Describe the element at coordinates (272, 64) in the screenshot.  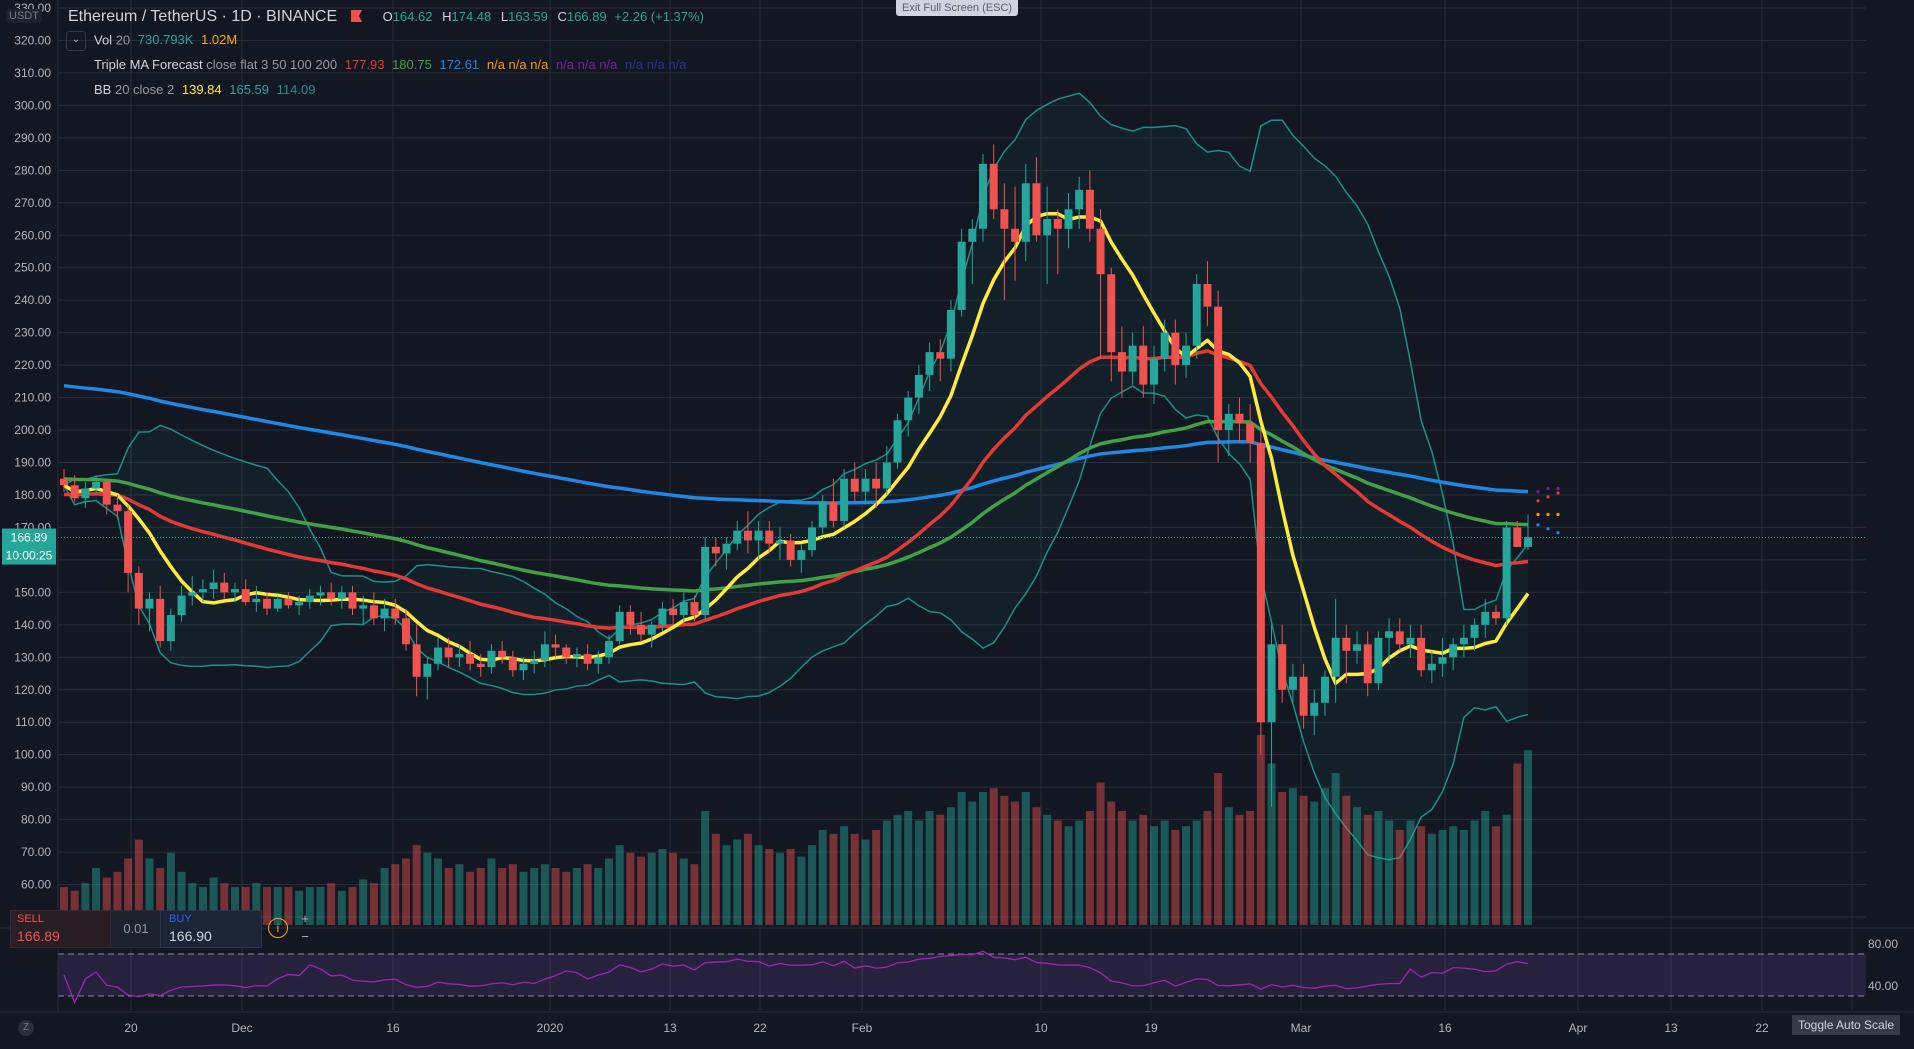
I see `tma-params: close flat 3 50 100 200` at that location.